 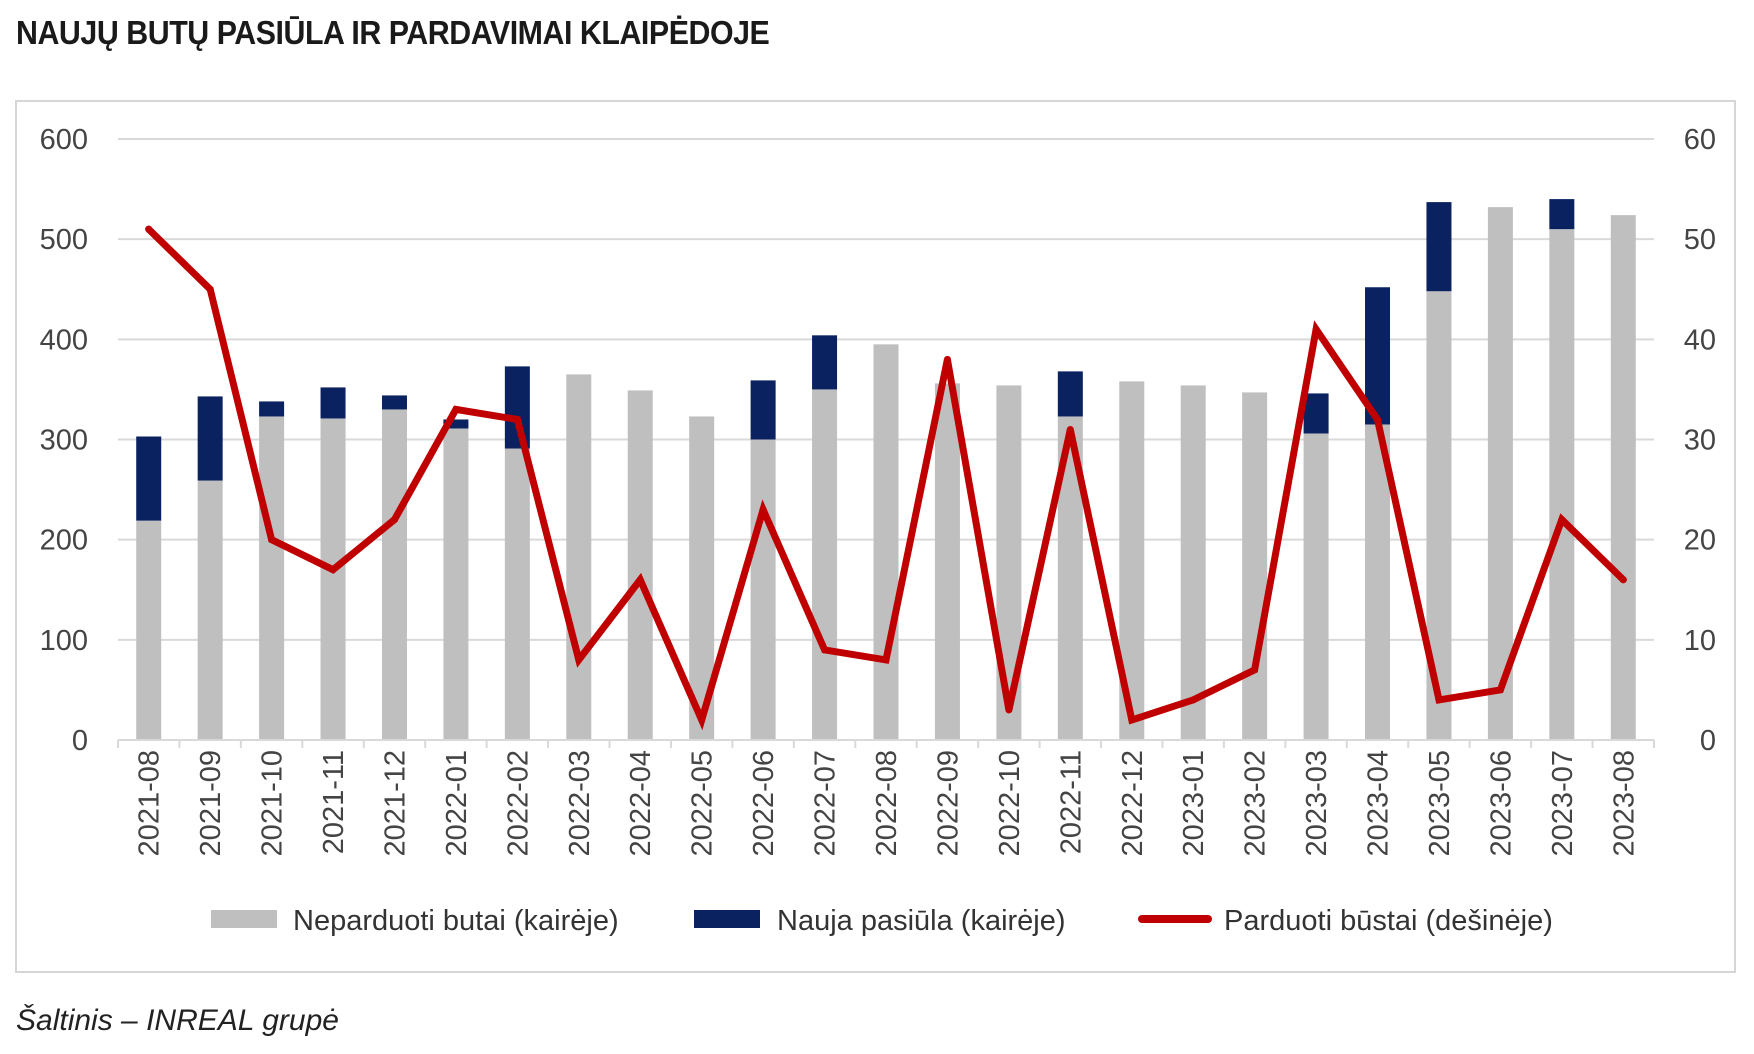 I want to click on x-tick-label: 2022-01, so click(x=457, y=803).